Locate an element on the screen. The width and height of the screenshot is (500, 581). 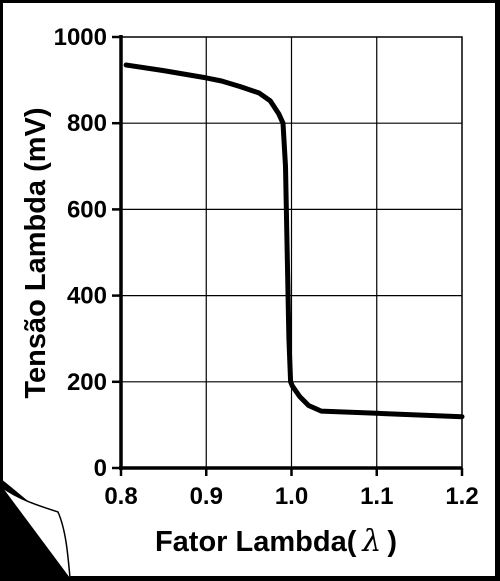
x-tick-label: 0.8 is located at coordinates (120, 496).